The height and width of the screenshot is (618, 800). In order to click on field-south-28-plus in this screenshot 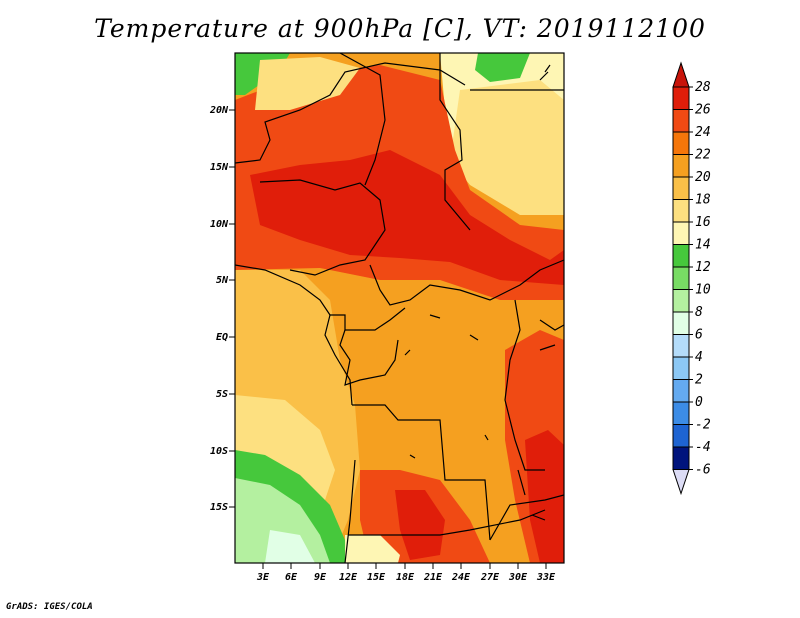, I will do `click(420, 525)`.